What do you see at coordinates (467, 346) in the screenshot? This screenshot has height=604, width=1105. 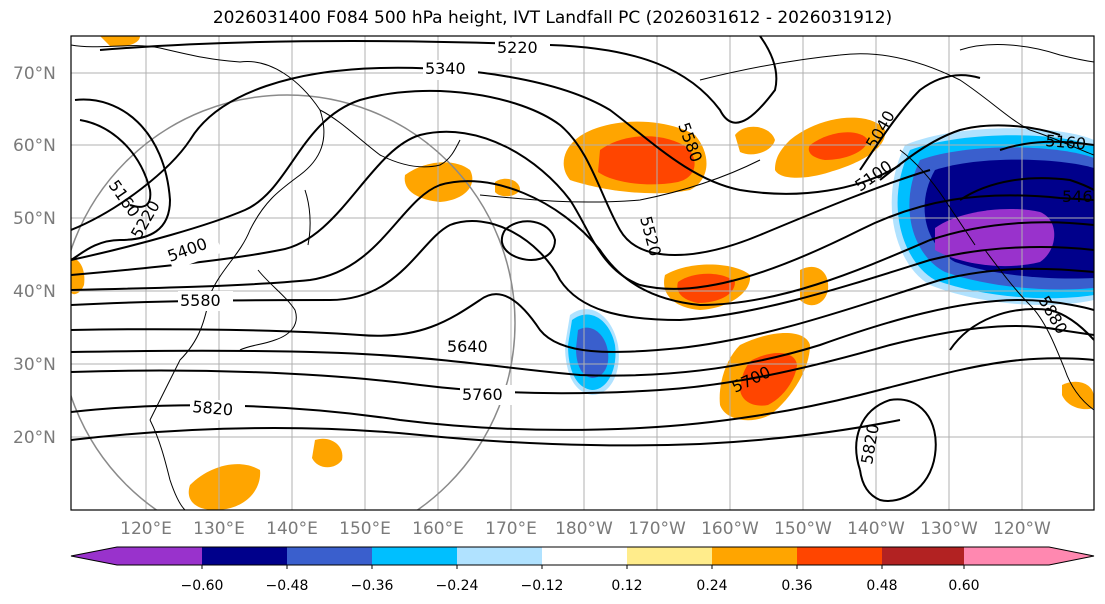 I see `contour-label-5640: 5640` at bounding box center [467, 346].